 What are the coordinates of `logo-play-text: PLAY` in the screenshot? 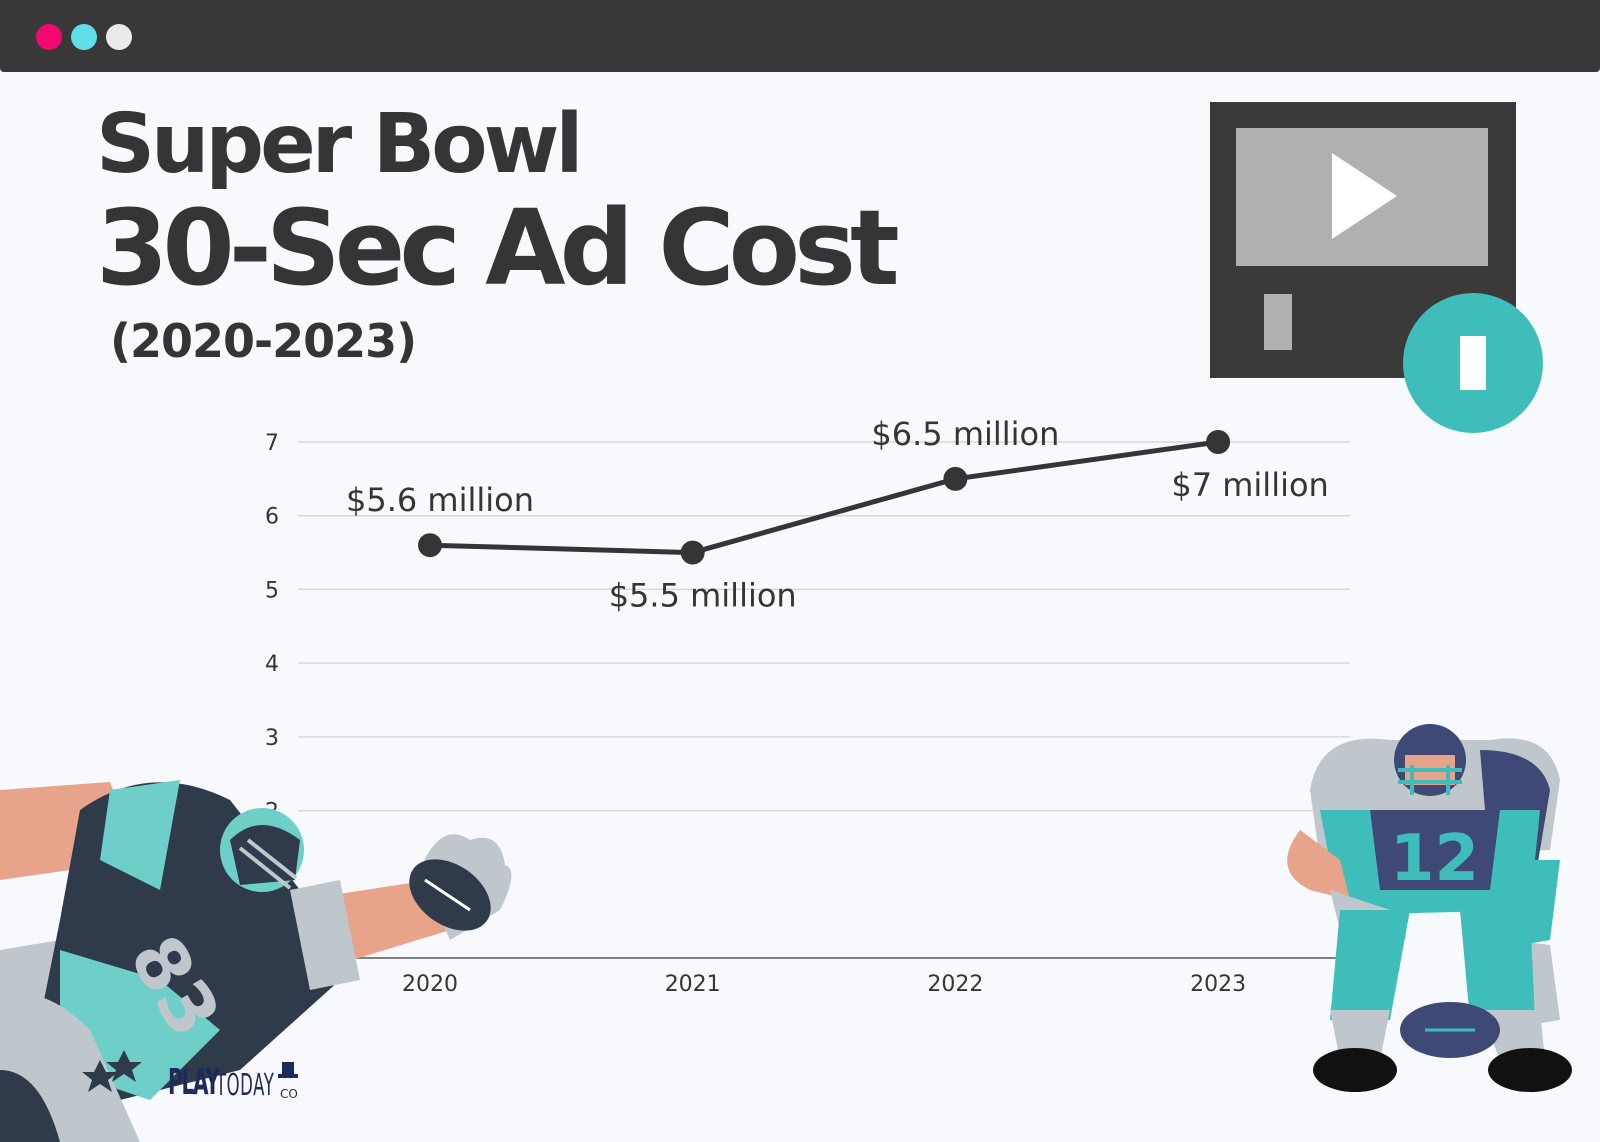 It's located at (194, 1082).